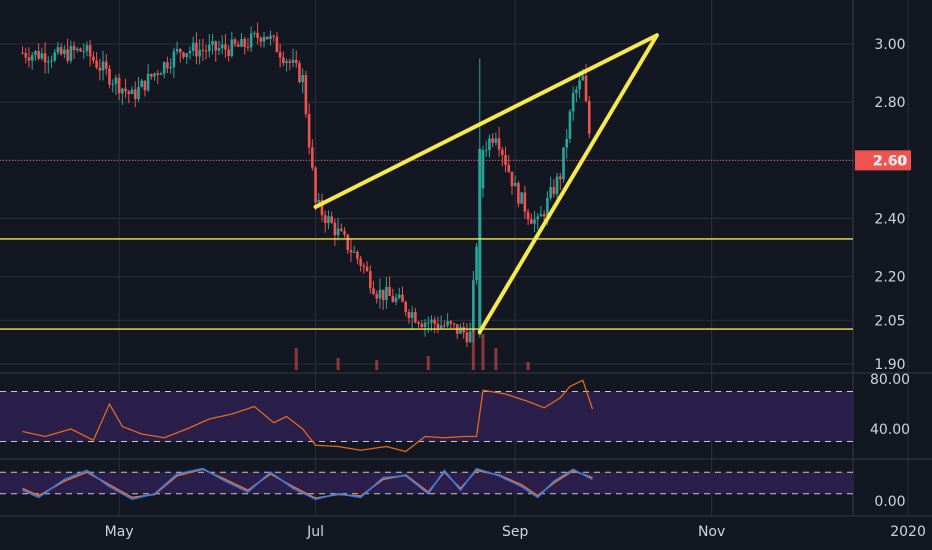 The height and width of the screenshot is (550, 932). I want to click on time-tick-label: 2020, so click(908, 532).